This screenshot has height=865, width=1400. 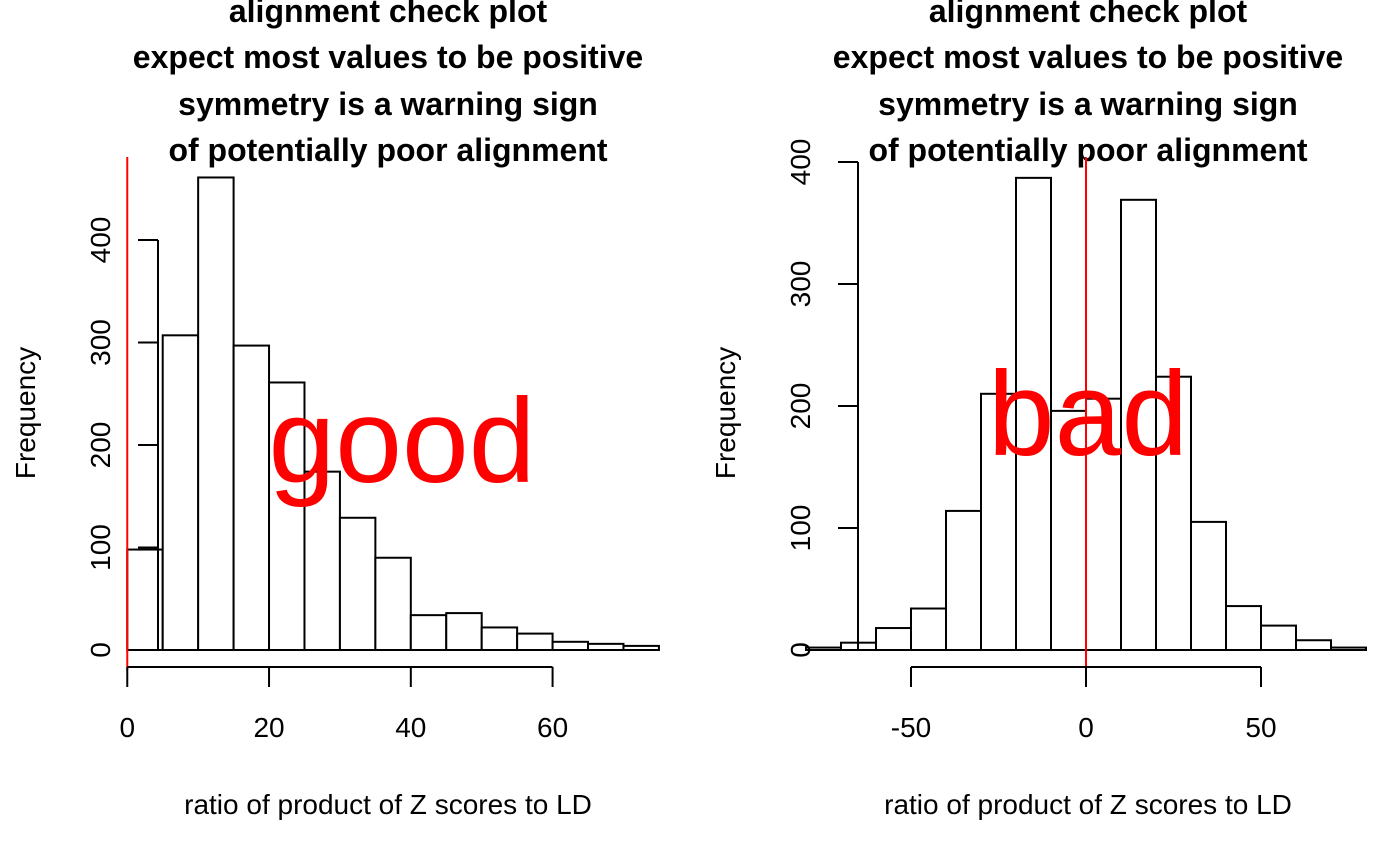 I want to click on x-tick-label: 60, so click(x=552, y=727).